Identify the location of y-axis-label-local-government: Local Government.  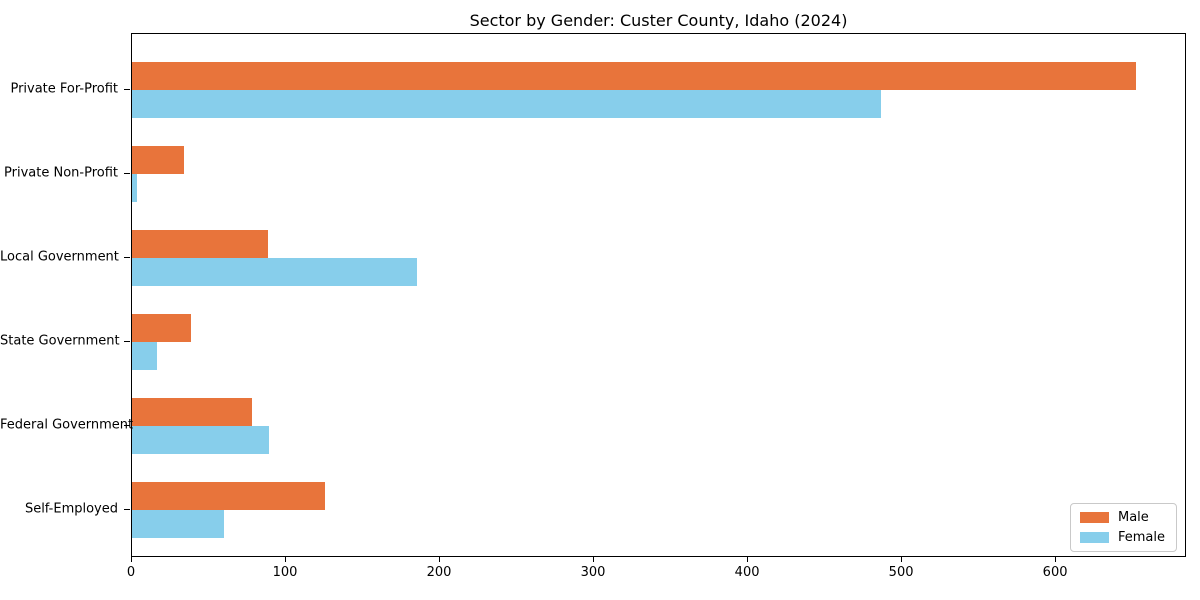
(59, 257).